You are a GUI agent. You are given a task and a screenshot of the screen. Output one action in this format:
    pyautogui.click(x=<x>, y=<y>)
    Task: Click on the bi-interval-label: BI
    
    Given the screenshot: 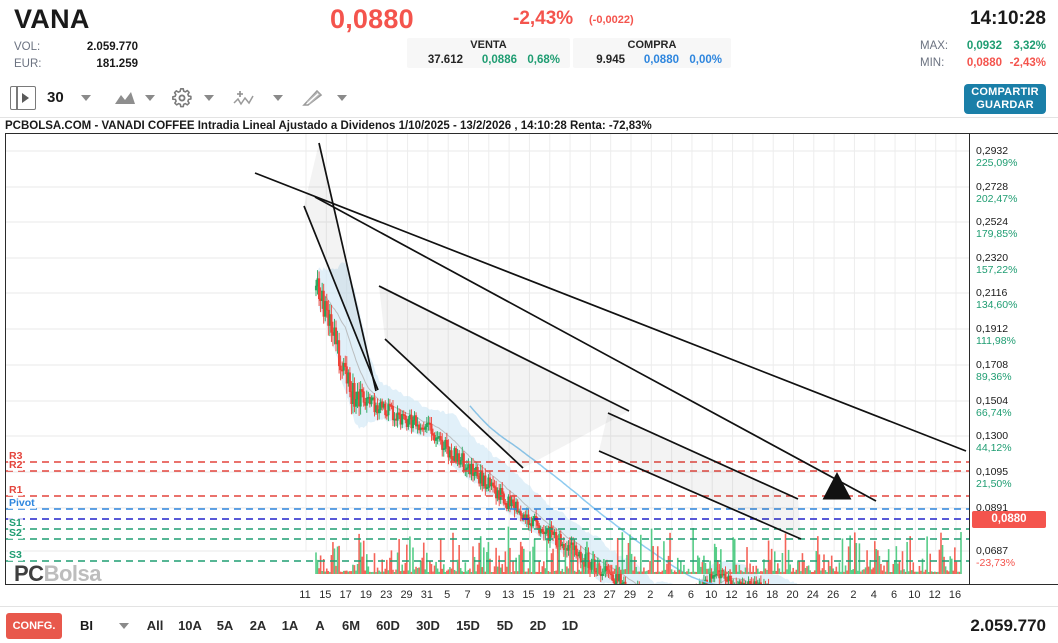 What is the action you would take?
    pyautogui.click(x=86, y=625)
    